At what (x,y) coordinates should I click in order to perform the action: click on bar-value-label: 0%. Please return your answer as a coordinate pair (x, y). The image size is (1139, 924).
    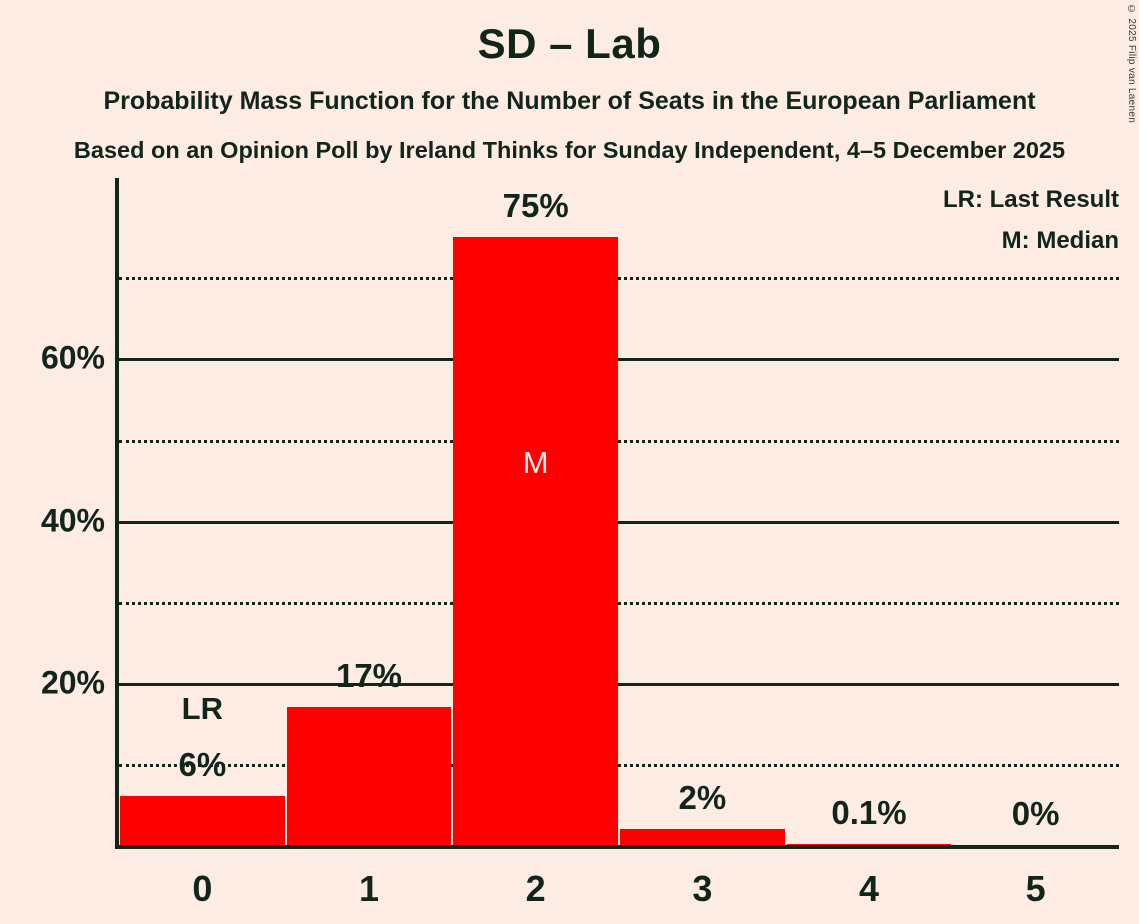
    Looking at the image, I should click on (1035, 813).